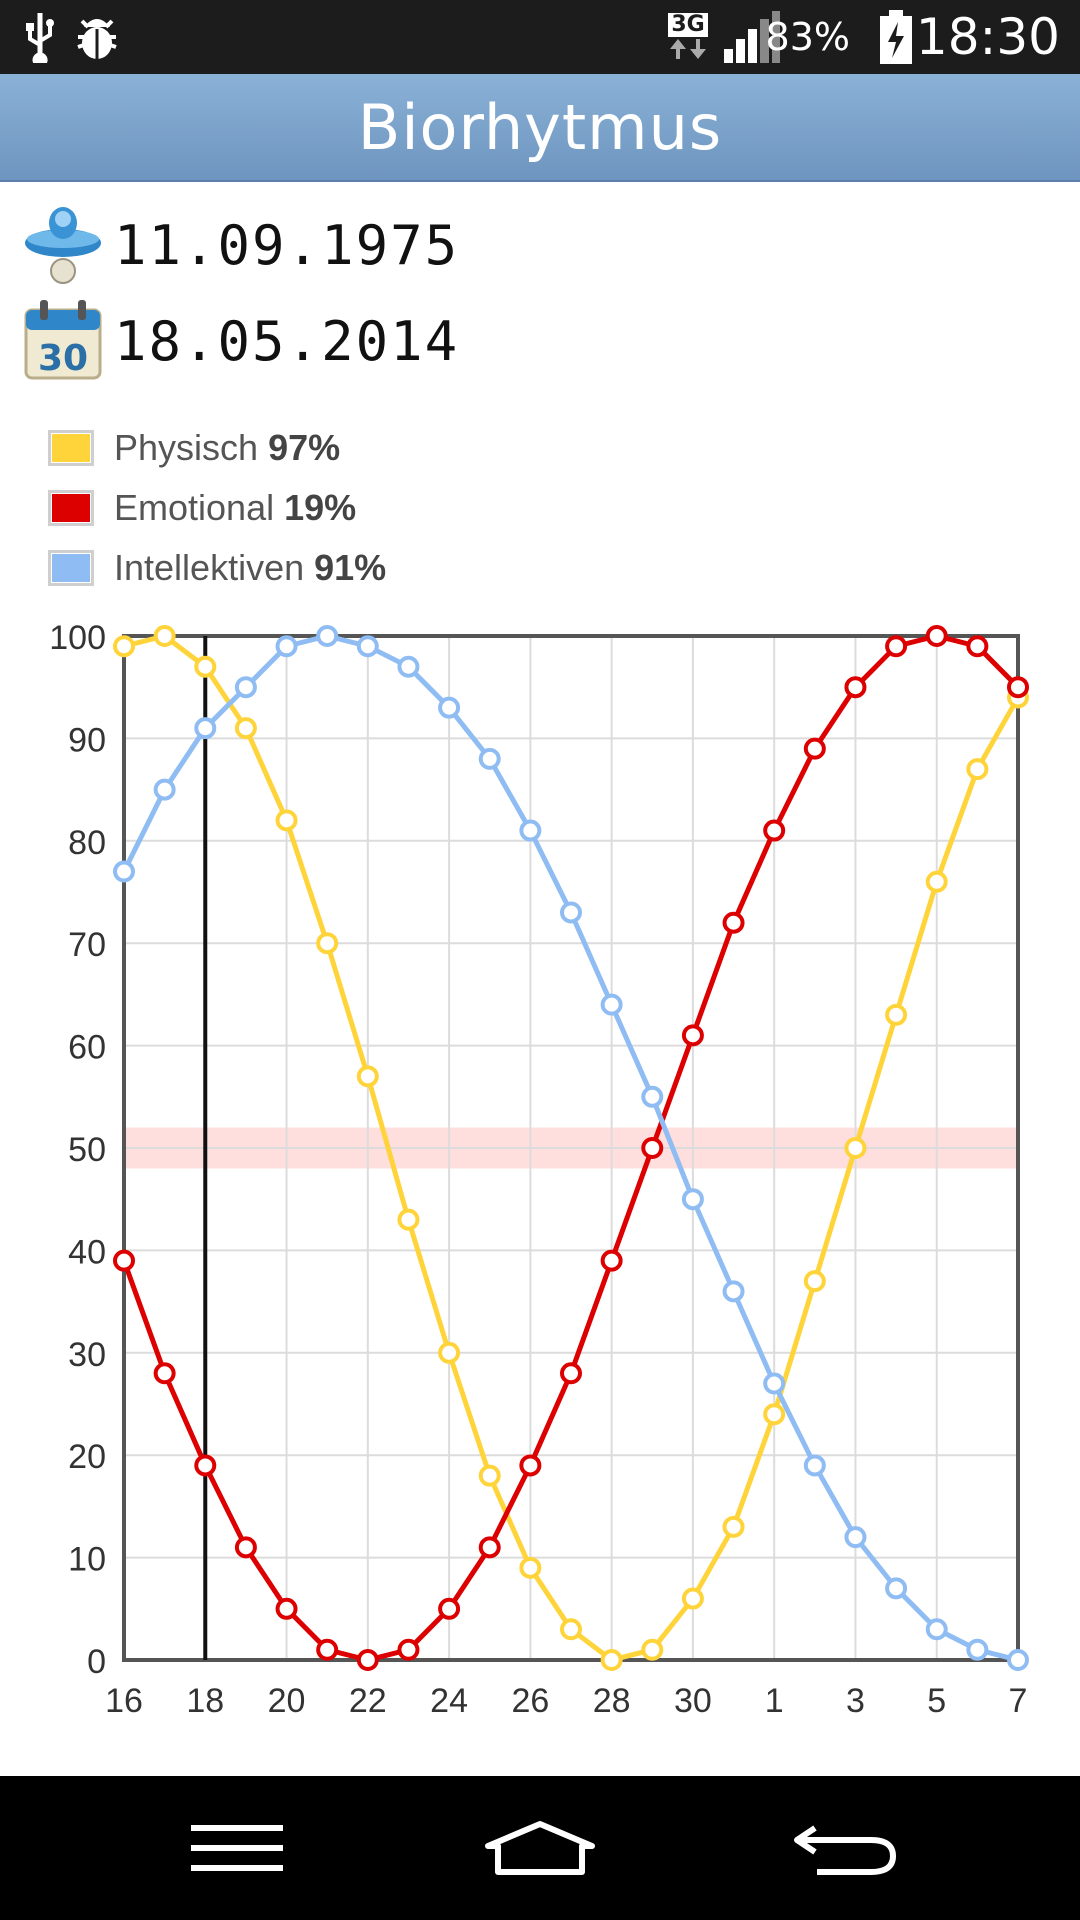  I want to click on app-title: Biorhytmus, so click(540, 127).